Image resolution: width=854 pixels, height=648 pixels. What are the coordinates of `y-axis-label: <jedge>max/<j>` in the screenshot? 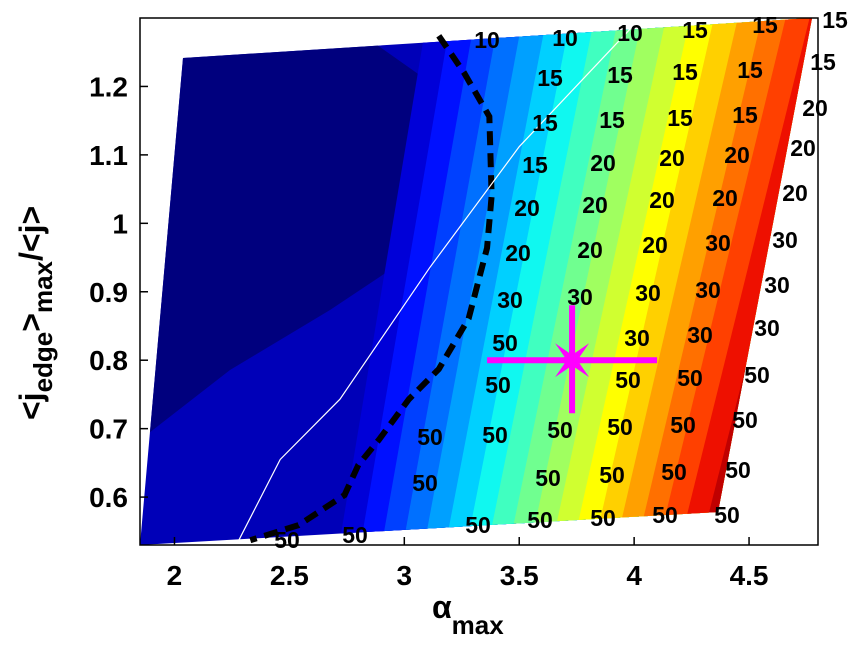 It's located at (35, 313).